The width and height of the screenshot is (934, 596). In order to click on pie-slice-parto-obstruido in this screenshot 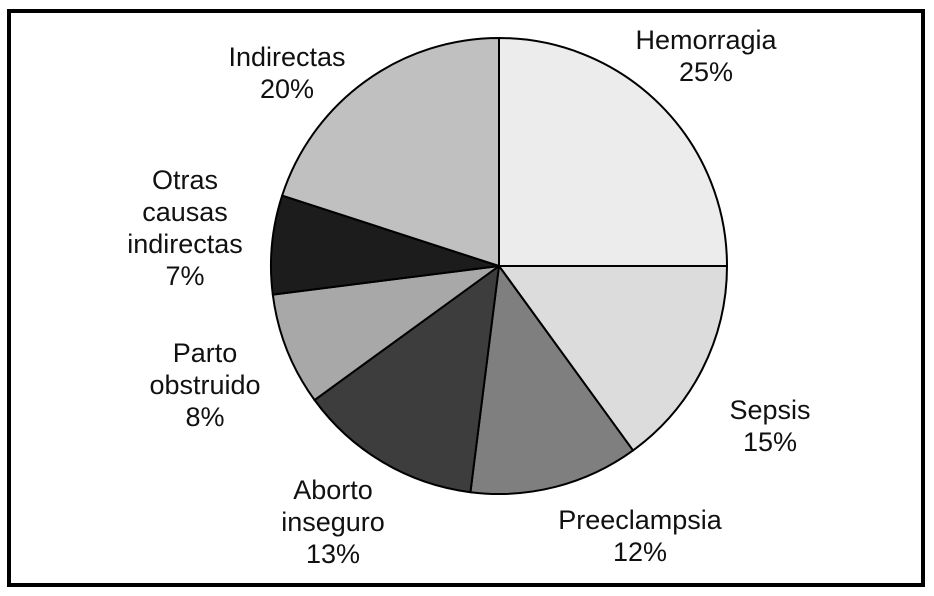, I will do `click(385, 333)`.